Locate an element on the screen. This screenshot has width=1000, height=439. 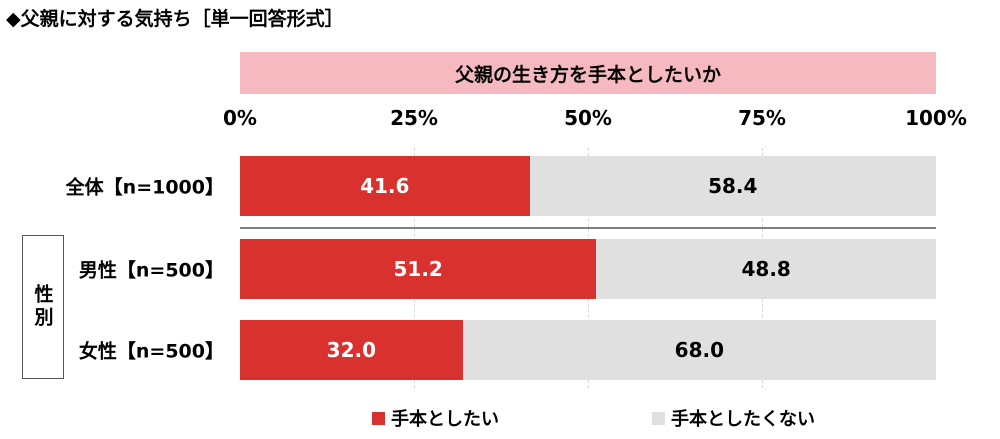
data-label: 41.6 is located at coordinates (385, 186).